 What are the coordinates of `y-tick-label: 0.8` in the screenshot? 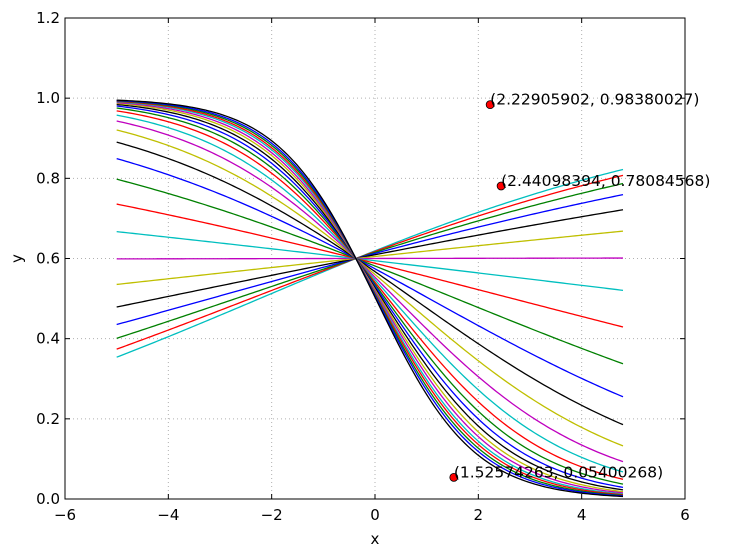 It's located at (48, 178).